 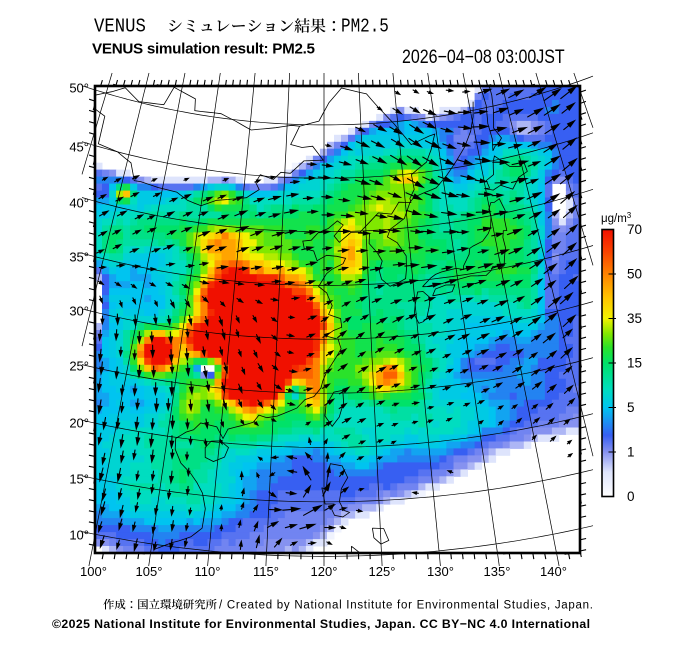 I want to click on svg-text: 70, so click(x=634, y=229).